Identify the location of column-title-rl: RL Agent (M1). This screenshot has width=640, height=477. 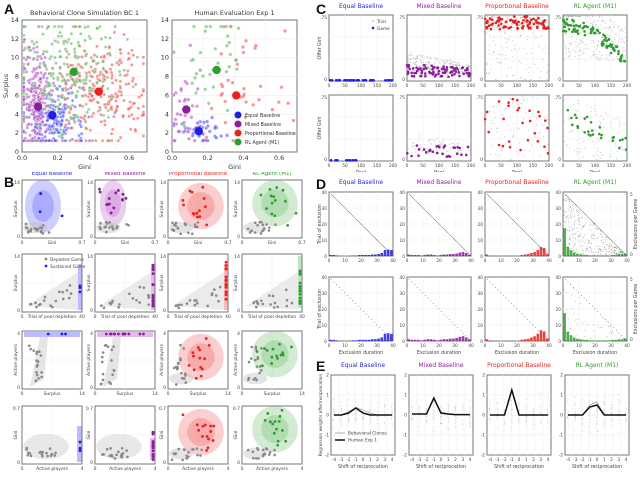
(271, 174).